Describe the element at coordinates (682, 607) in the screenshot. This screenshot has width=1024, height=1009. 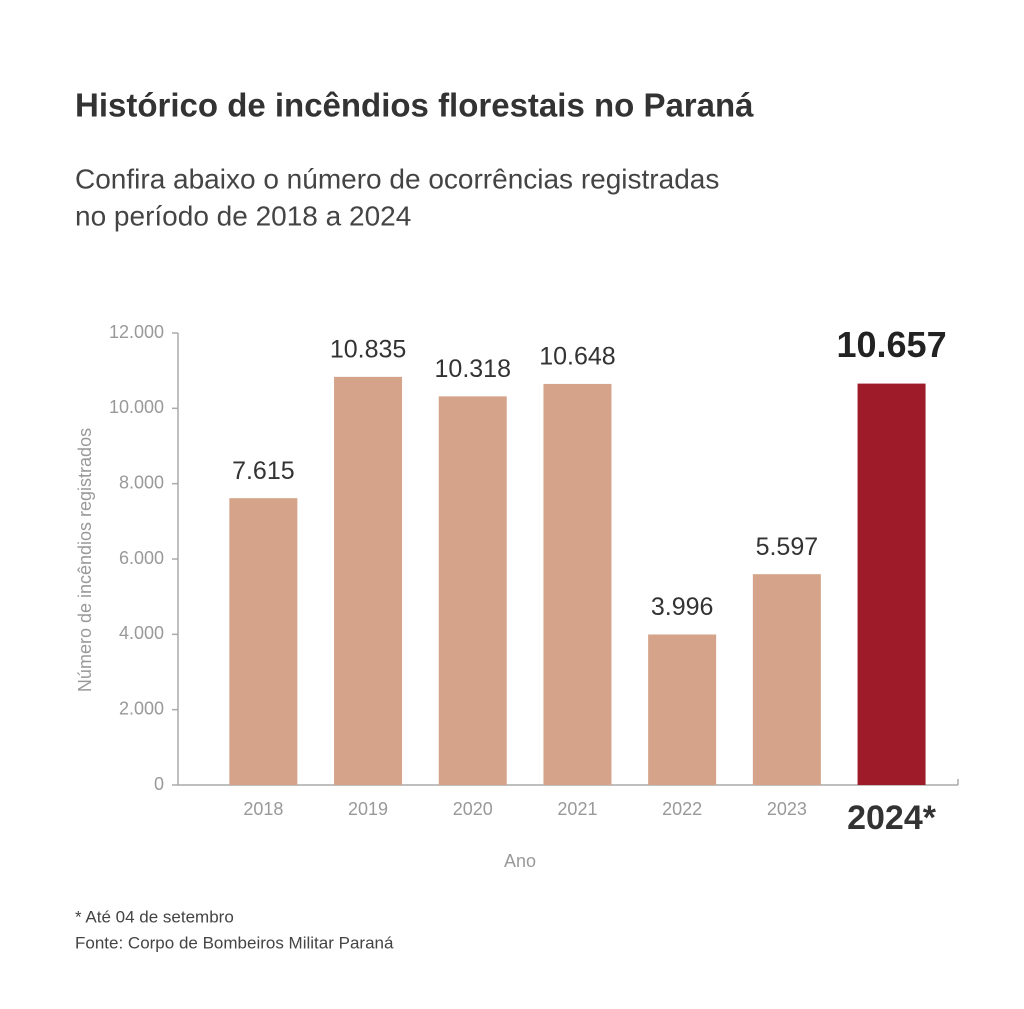
I see `value-label: 3.996` at that location.